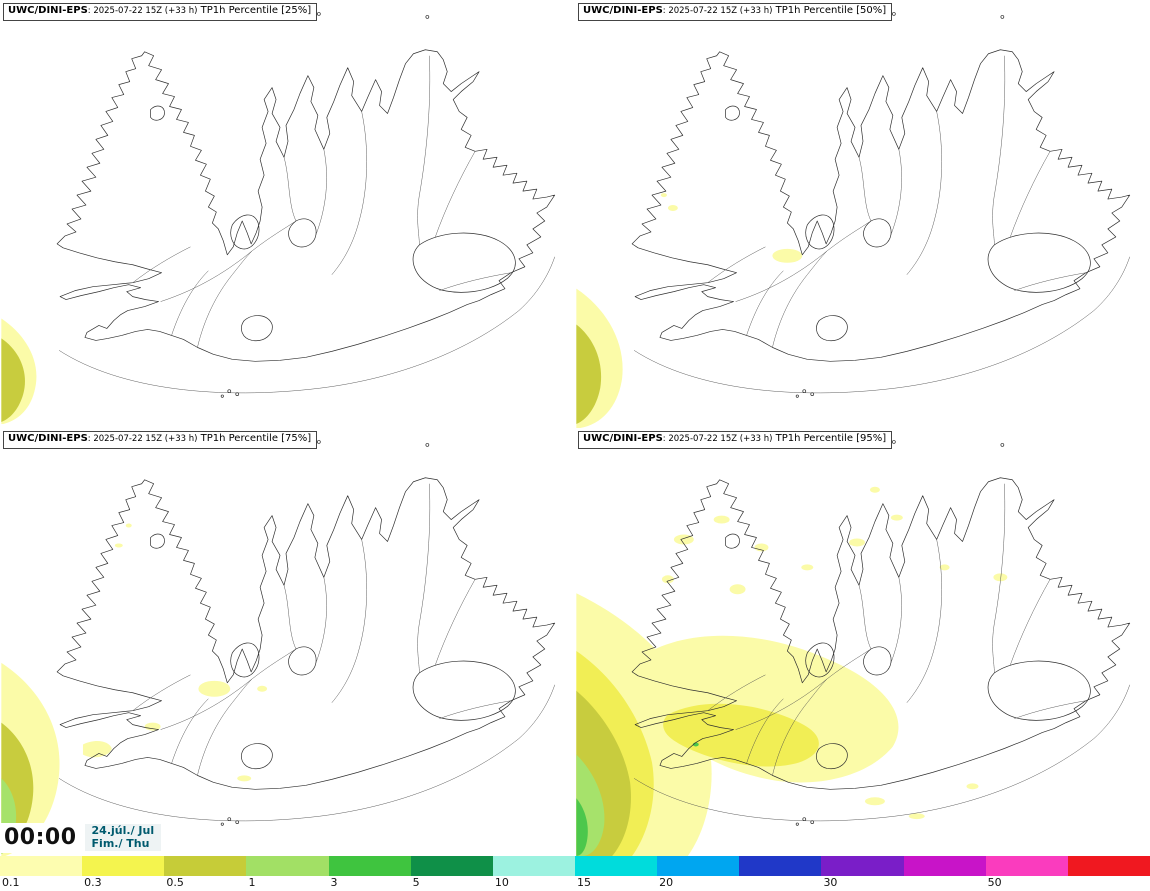 The width and height of the screenshot is (1150, 891). I want to click on colorbar-tick-label: 3, so click(334, 882).